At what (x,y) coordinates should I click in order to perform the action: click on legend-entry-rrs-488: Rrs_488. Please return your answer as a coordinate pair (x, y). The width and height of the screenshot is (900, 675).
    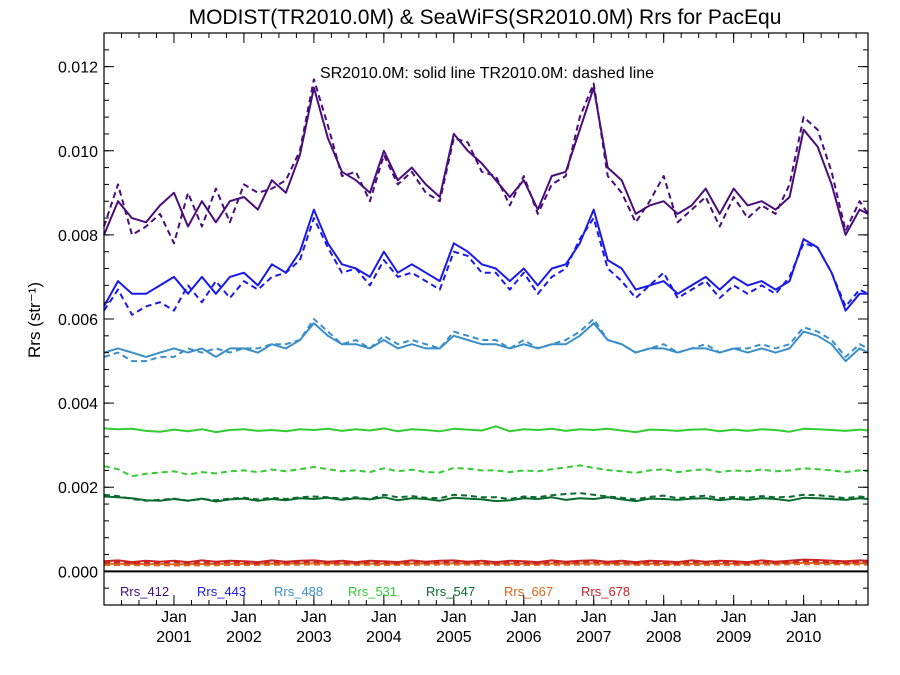
    Looking at the image, I should click on (298, 591).